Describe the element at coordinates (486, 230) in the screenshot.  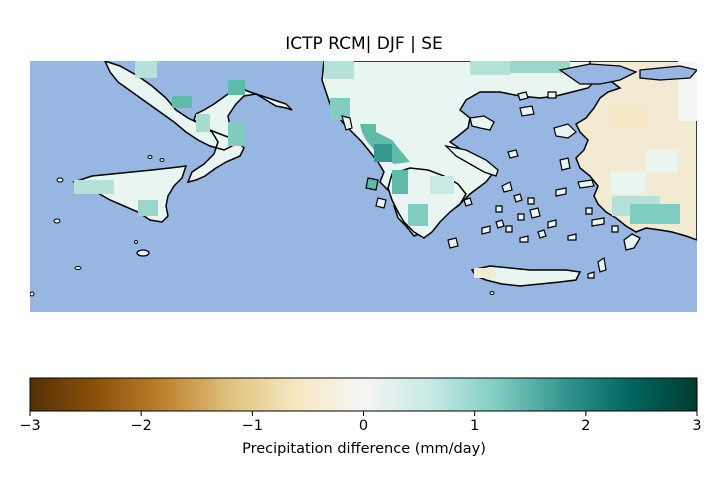
I see `milos-island` at that location.